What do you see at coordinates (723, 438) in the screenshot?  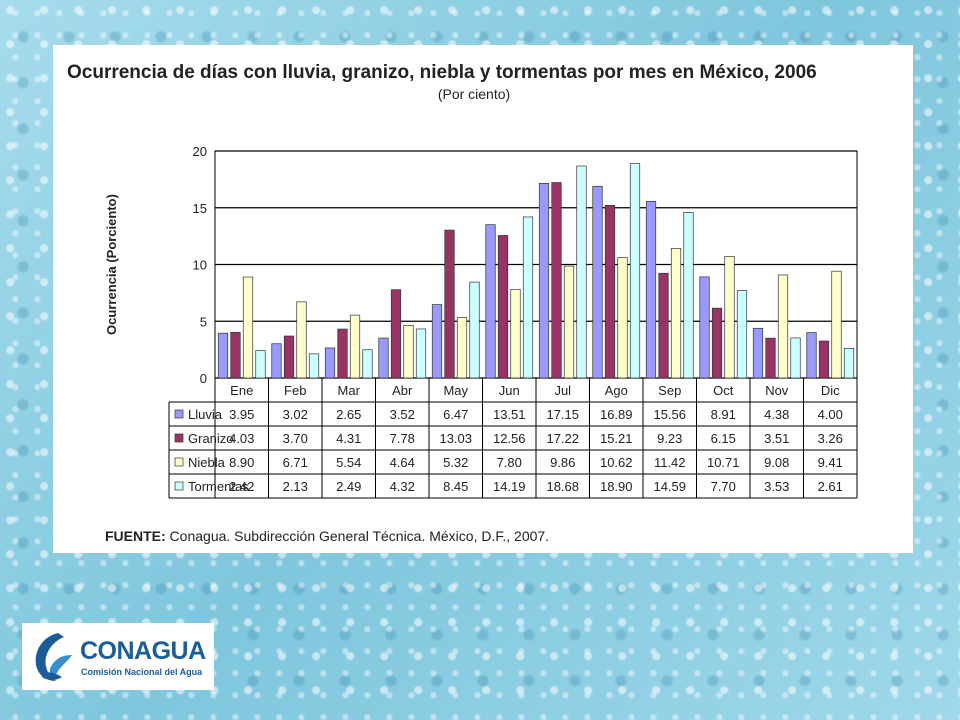 I see `data-label: 6.15` at bounding box center [723, 438].